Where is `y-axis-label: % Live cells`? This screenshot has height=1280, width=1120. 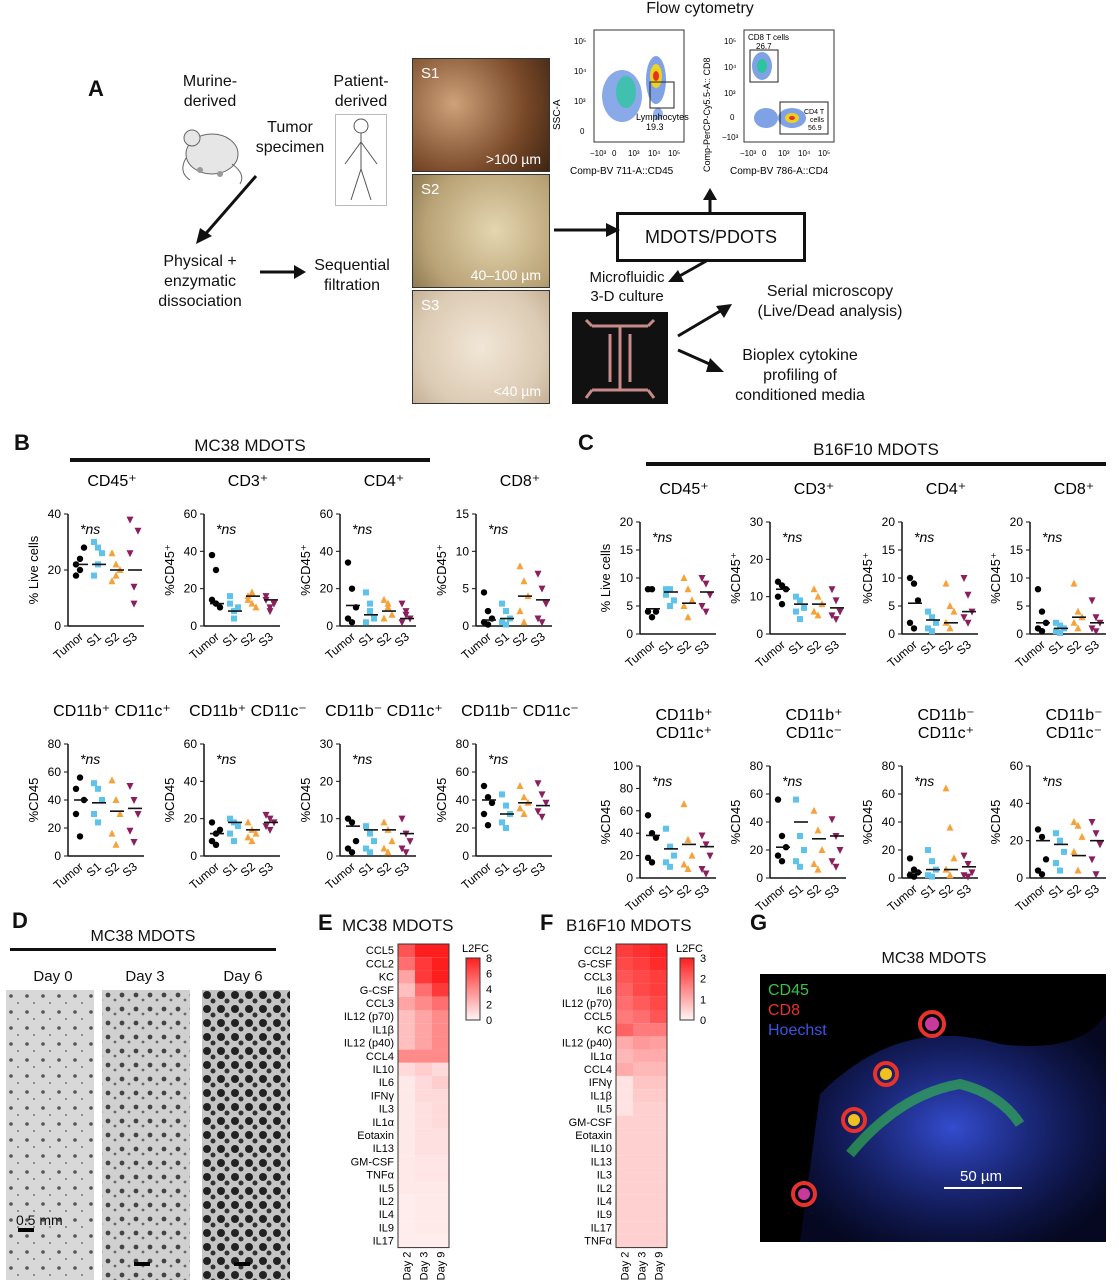 y-axis-label: % Live cells is located at coordinates (33, 569).